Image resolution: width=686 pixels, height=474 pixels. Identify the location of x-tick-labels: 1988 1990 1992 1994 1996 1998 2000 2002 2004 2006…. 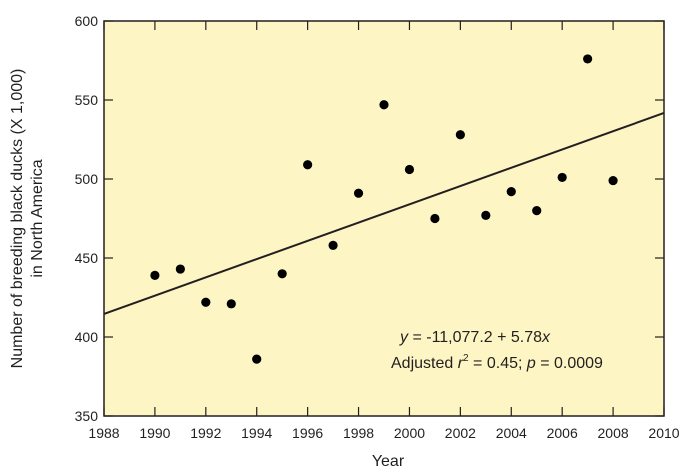
(383, 433).